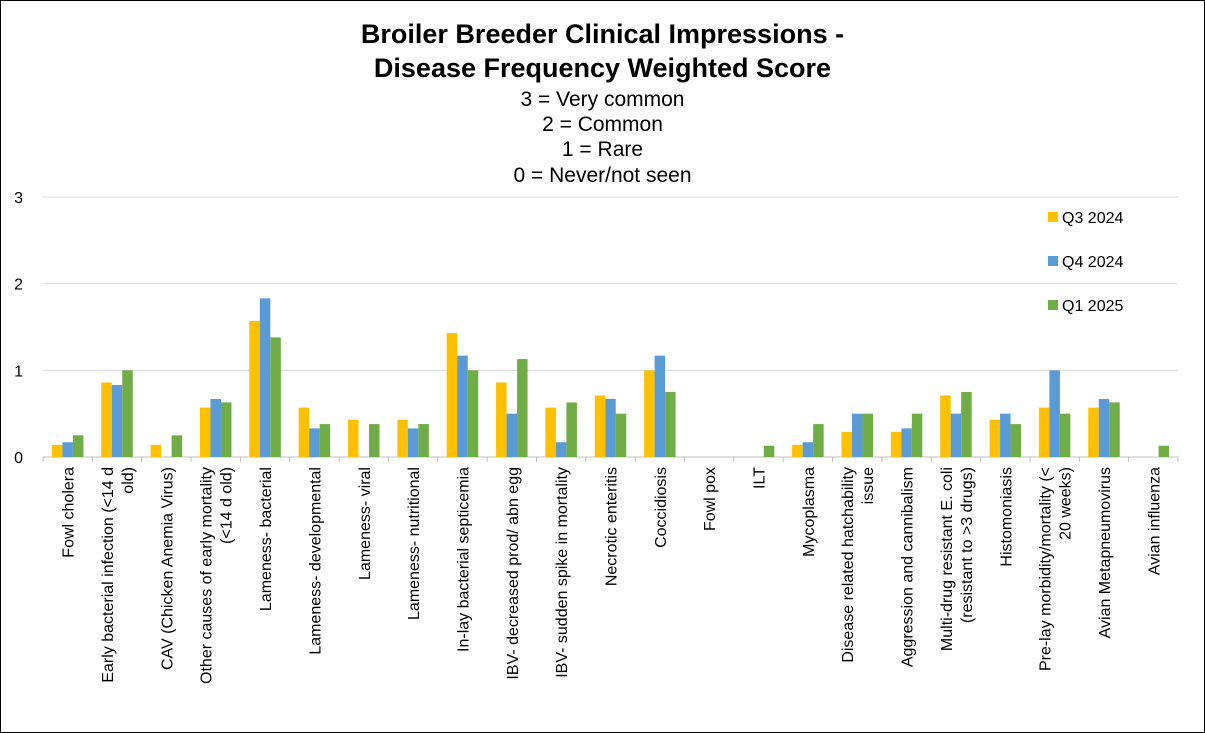  Describe the element at coordinates (69, 512) in the screenshot. I see `x-tick-label: Fowl cholera` at that location.